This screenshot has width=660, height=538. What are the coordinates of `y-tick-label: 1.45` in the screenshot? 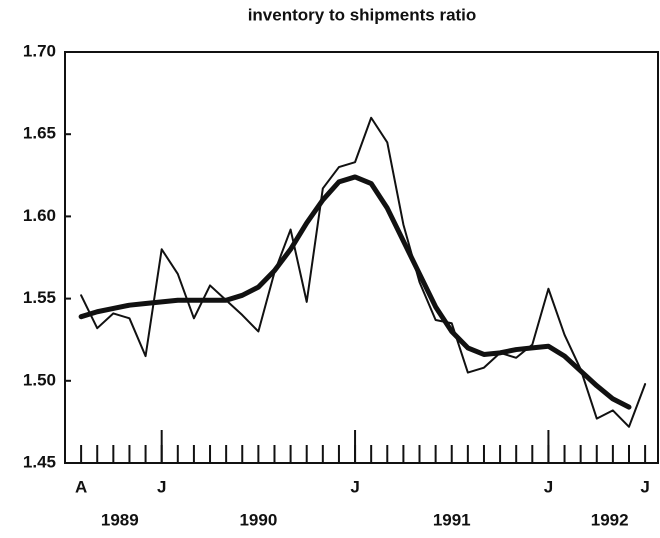 It's located at (39, 461).